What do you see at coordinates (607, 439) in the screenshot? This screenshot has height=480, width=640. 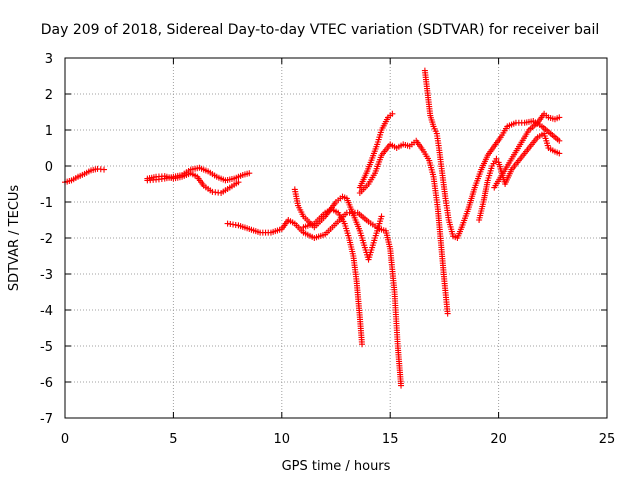 I see `x-tick-label: 25` at bounding box center [607, 439].